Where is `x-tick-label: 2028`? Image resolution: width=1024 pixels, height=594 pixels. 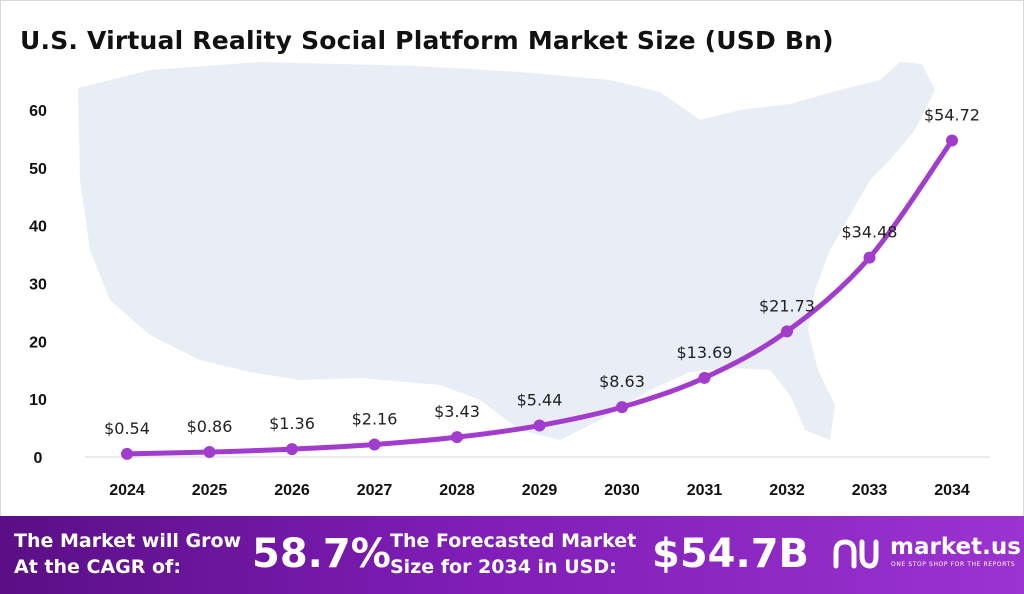
x-tick-label: 2028 is located at coordinates (457, 490).